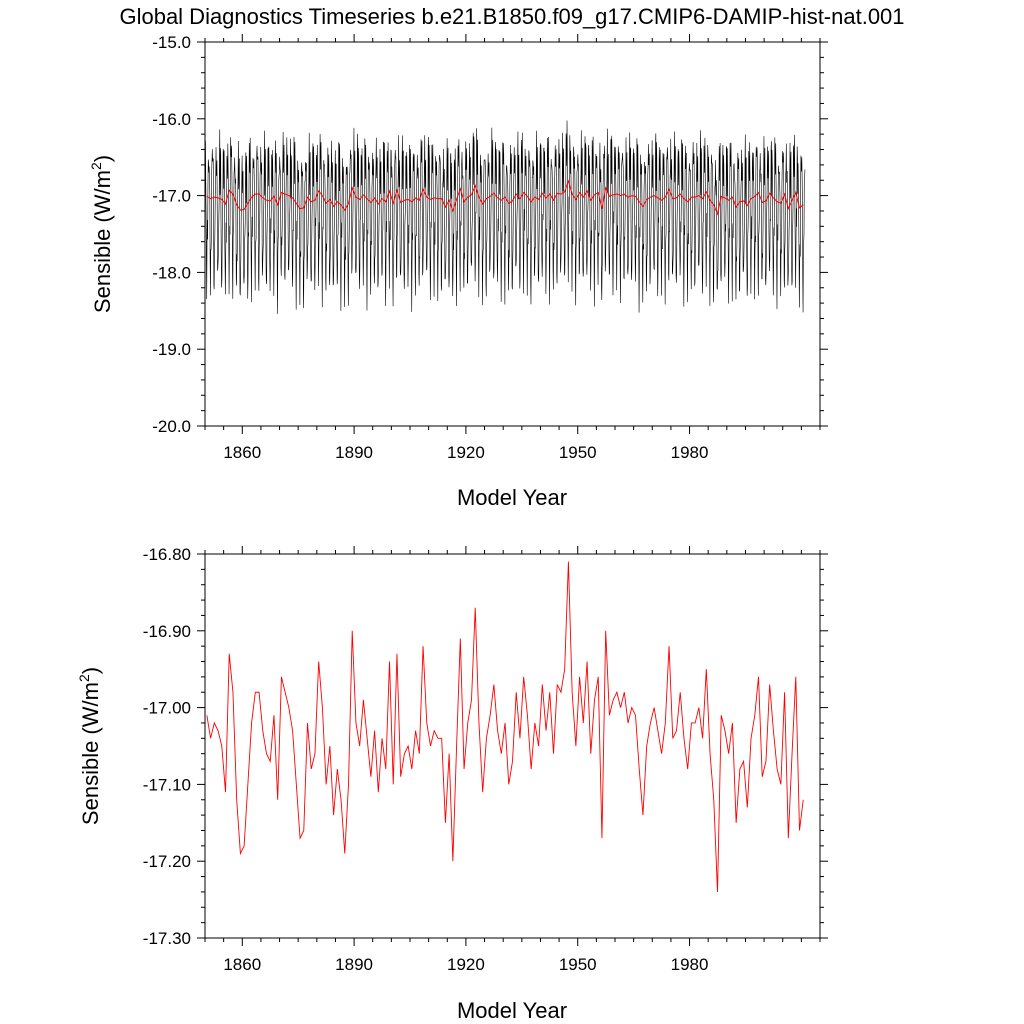  I want to click on top-y-axis-label-main: Sensible (W/m, so click(102, 241).